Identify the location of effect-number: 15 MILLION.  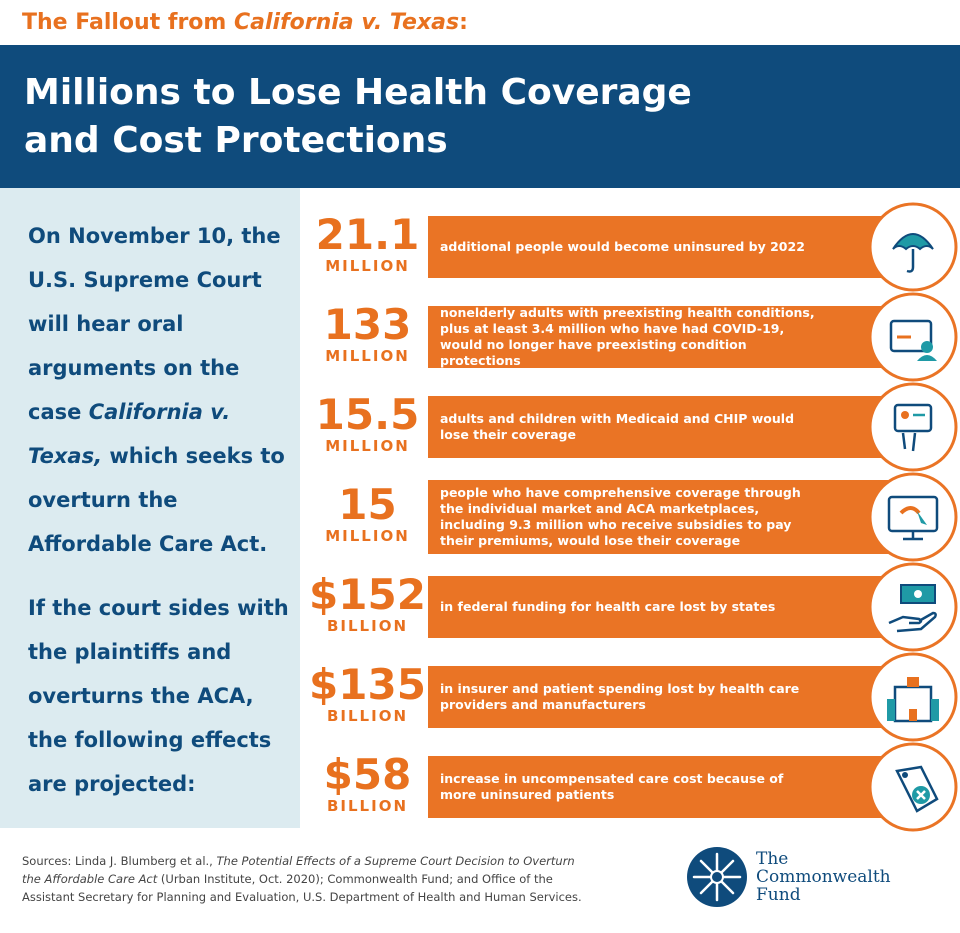
(367, 513).